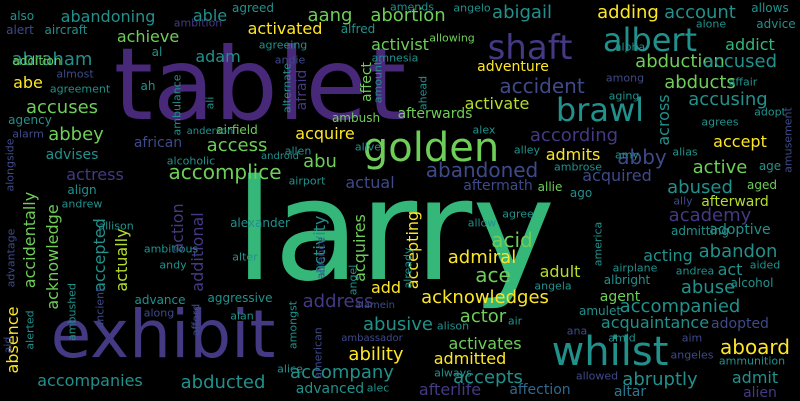 Image resolution: width=800 pixels, height=401 pixels. I want to click on cloud-word: acquire, so click(325, 133).